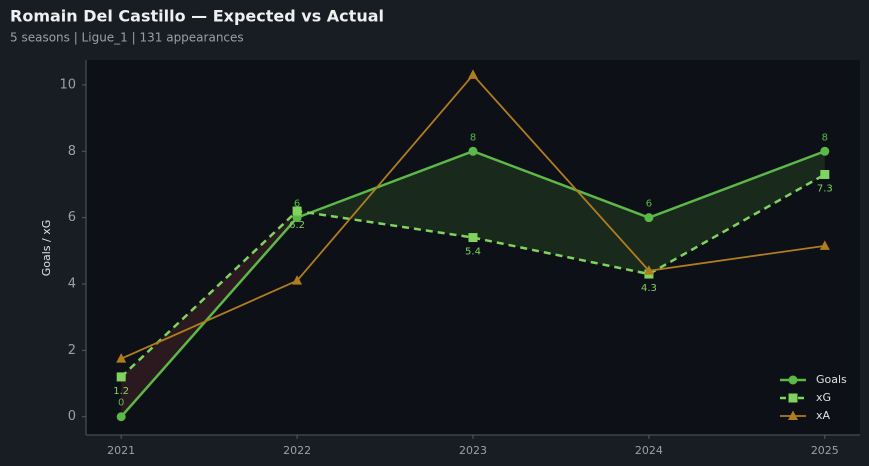 Image resolution: width=869 pixels, height=466 pixels. What do you see at coordinates (46, 248) in the screenshot?
I see `y-axis-label: Goals / xG` at bounding box center [46, 248].